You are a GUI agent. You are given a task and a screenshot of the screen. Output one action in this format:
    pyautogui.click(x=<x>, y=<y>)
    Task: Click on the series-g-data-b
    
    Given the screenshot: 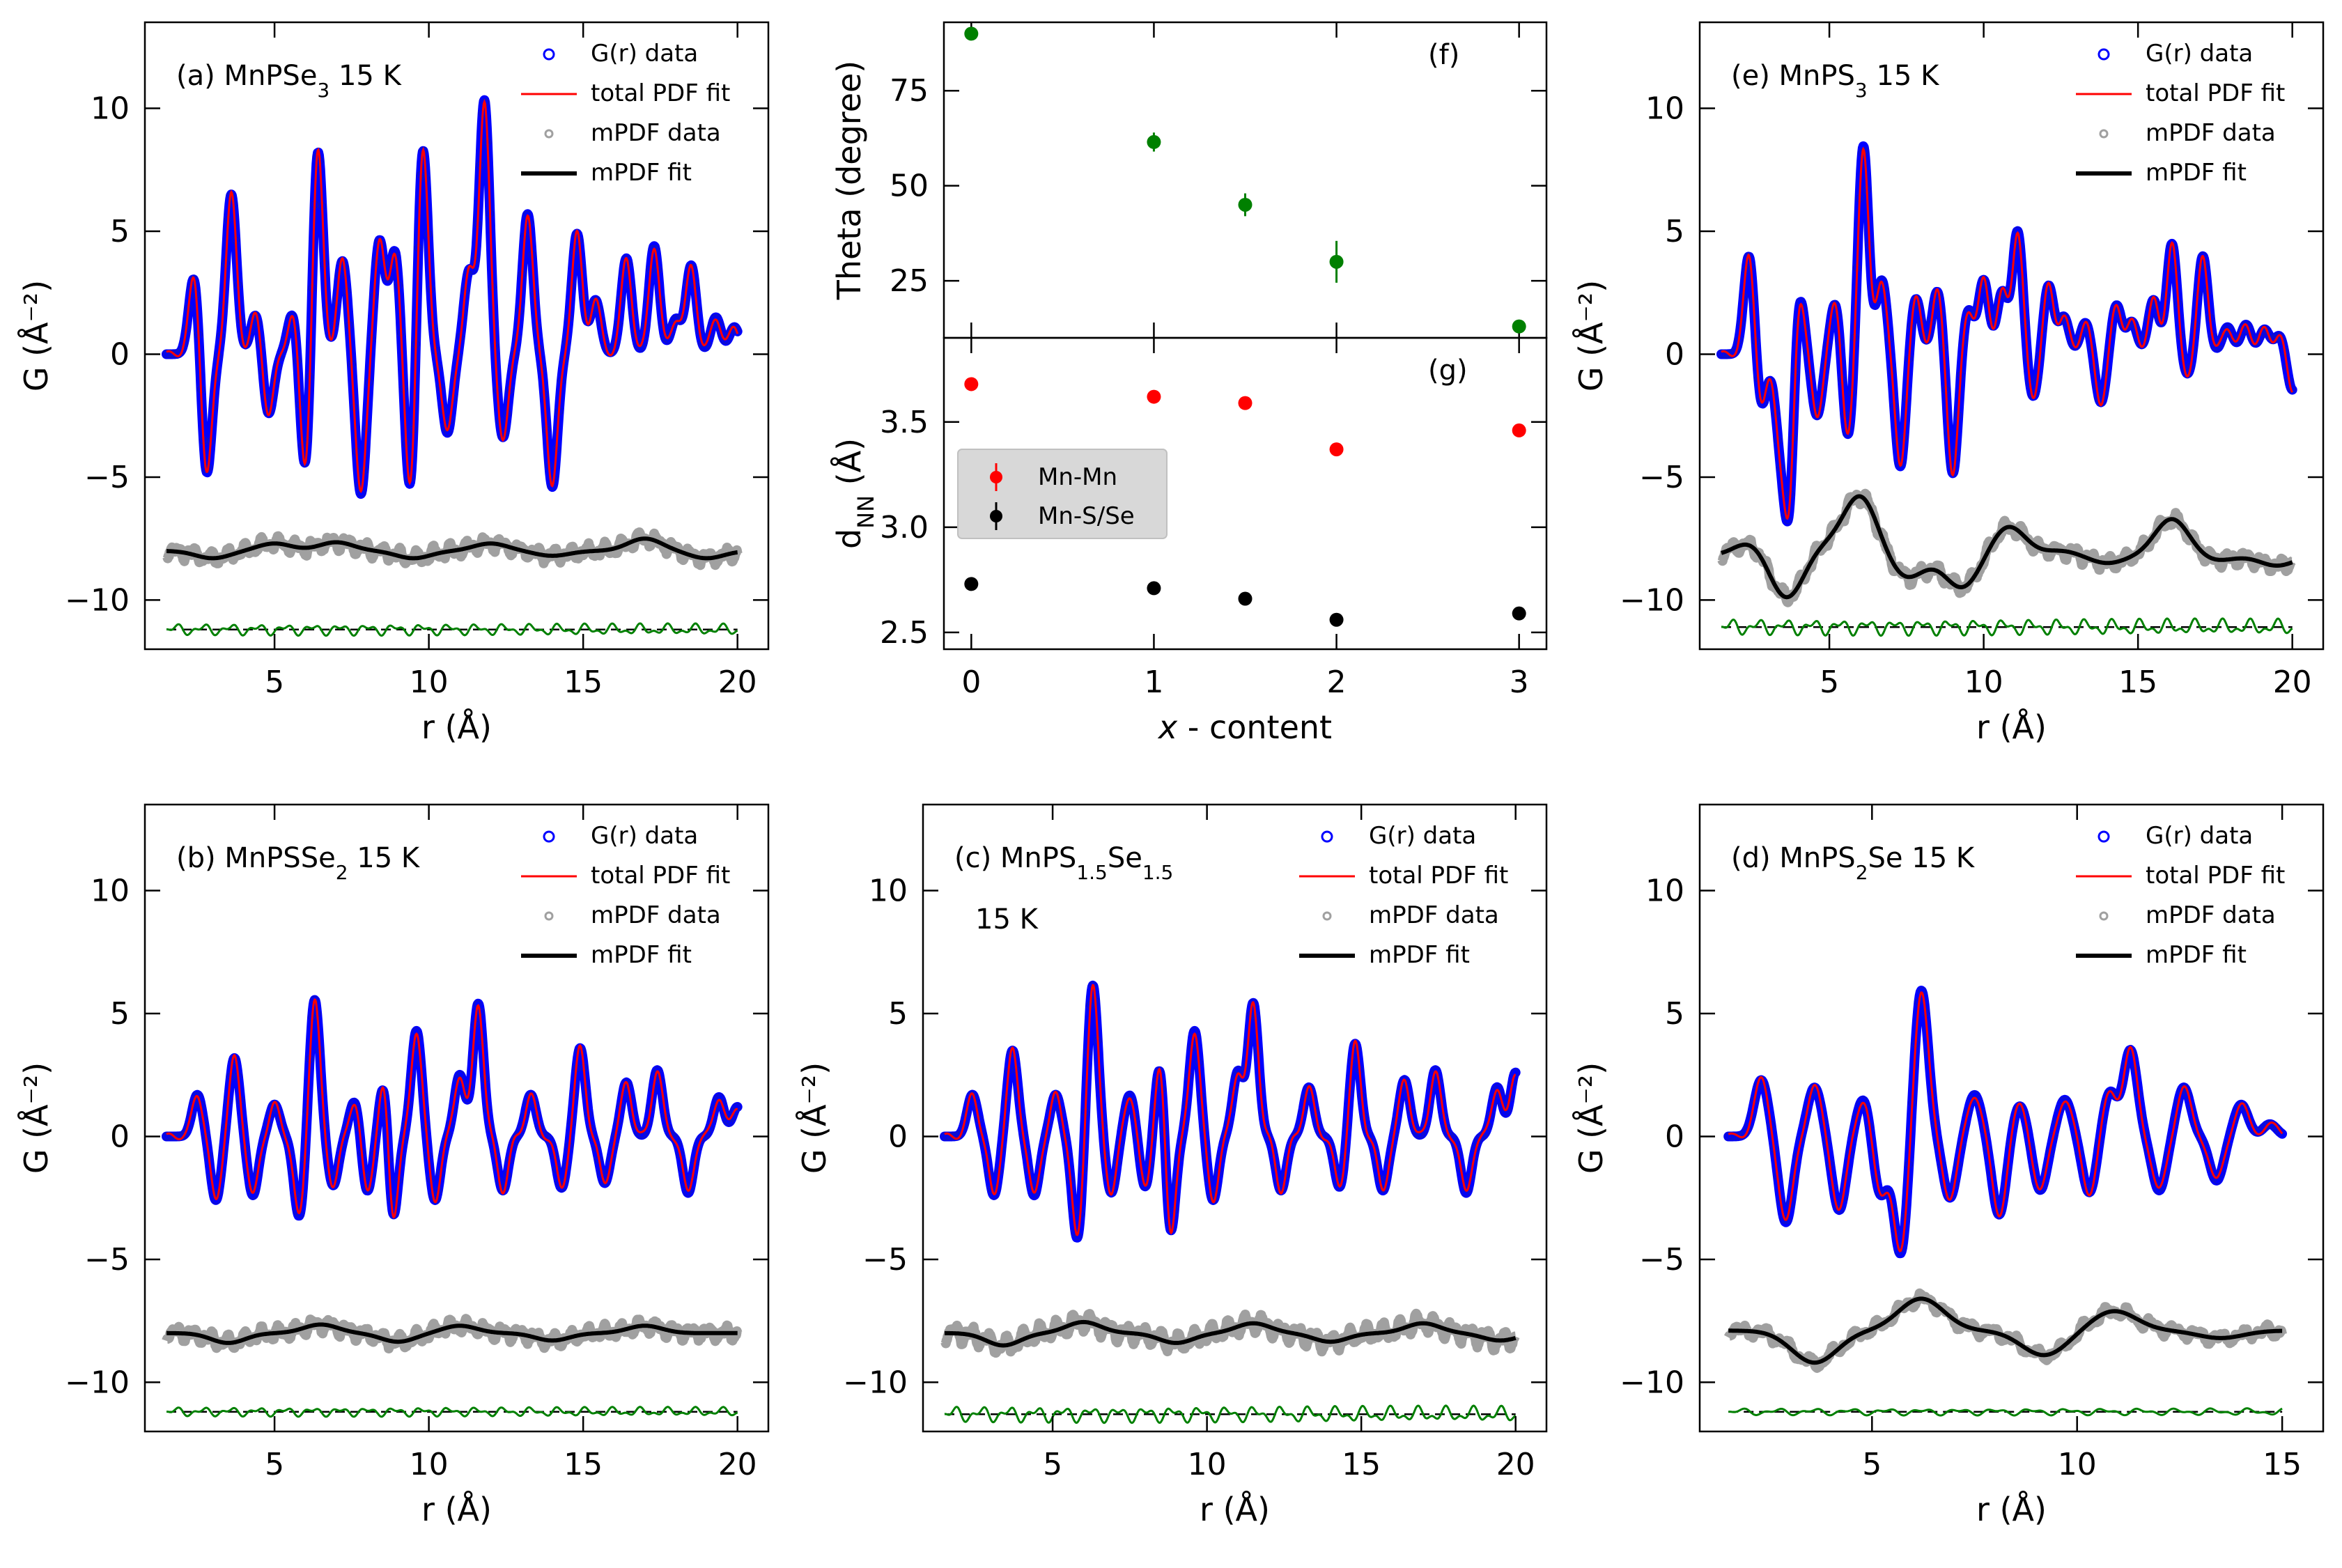 What is the action you would take?
    pyautogui.click(x=452, y=1108)
    